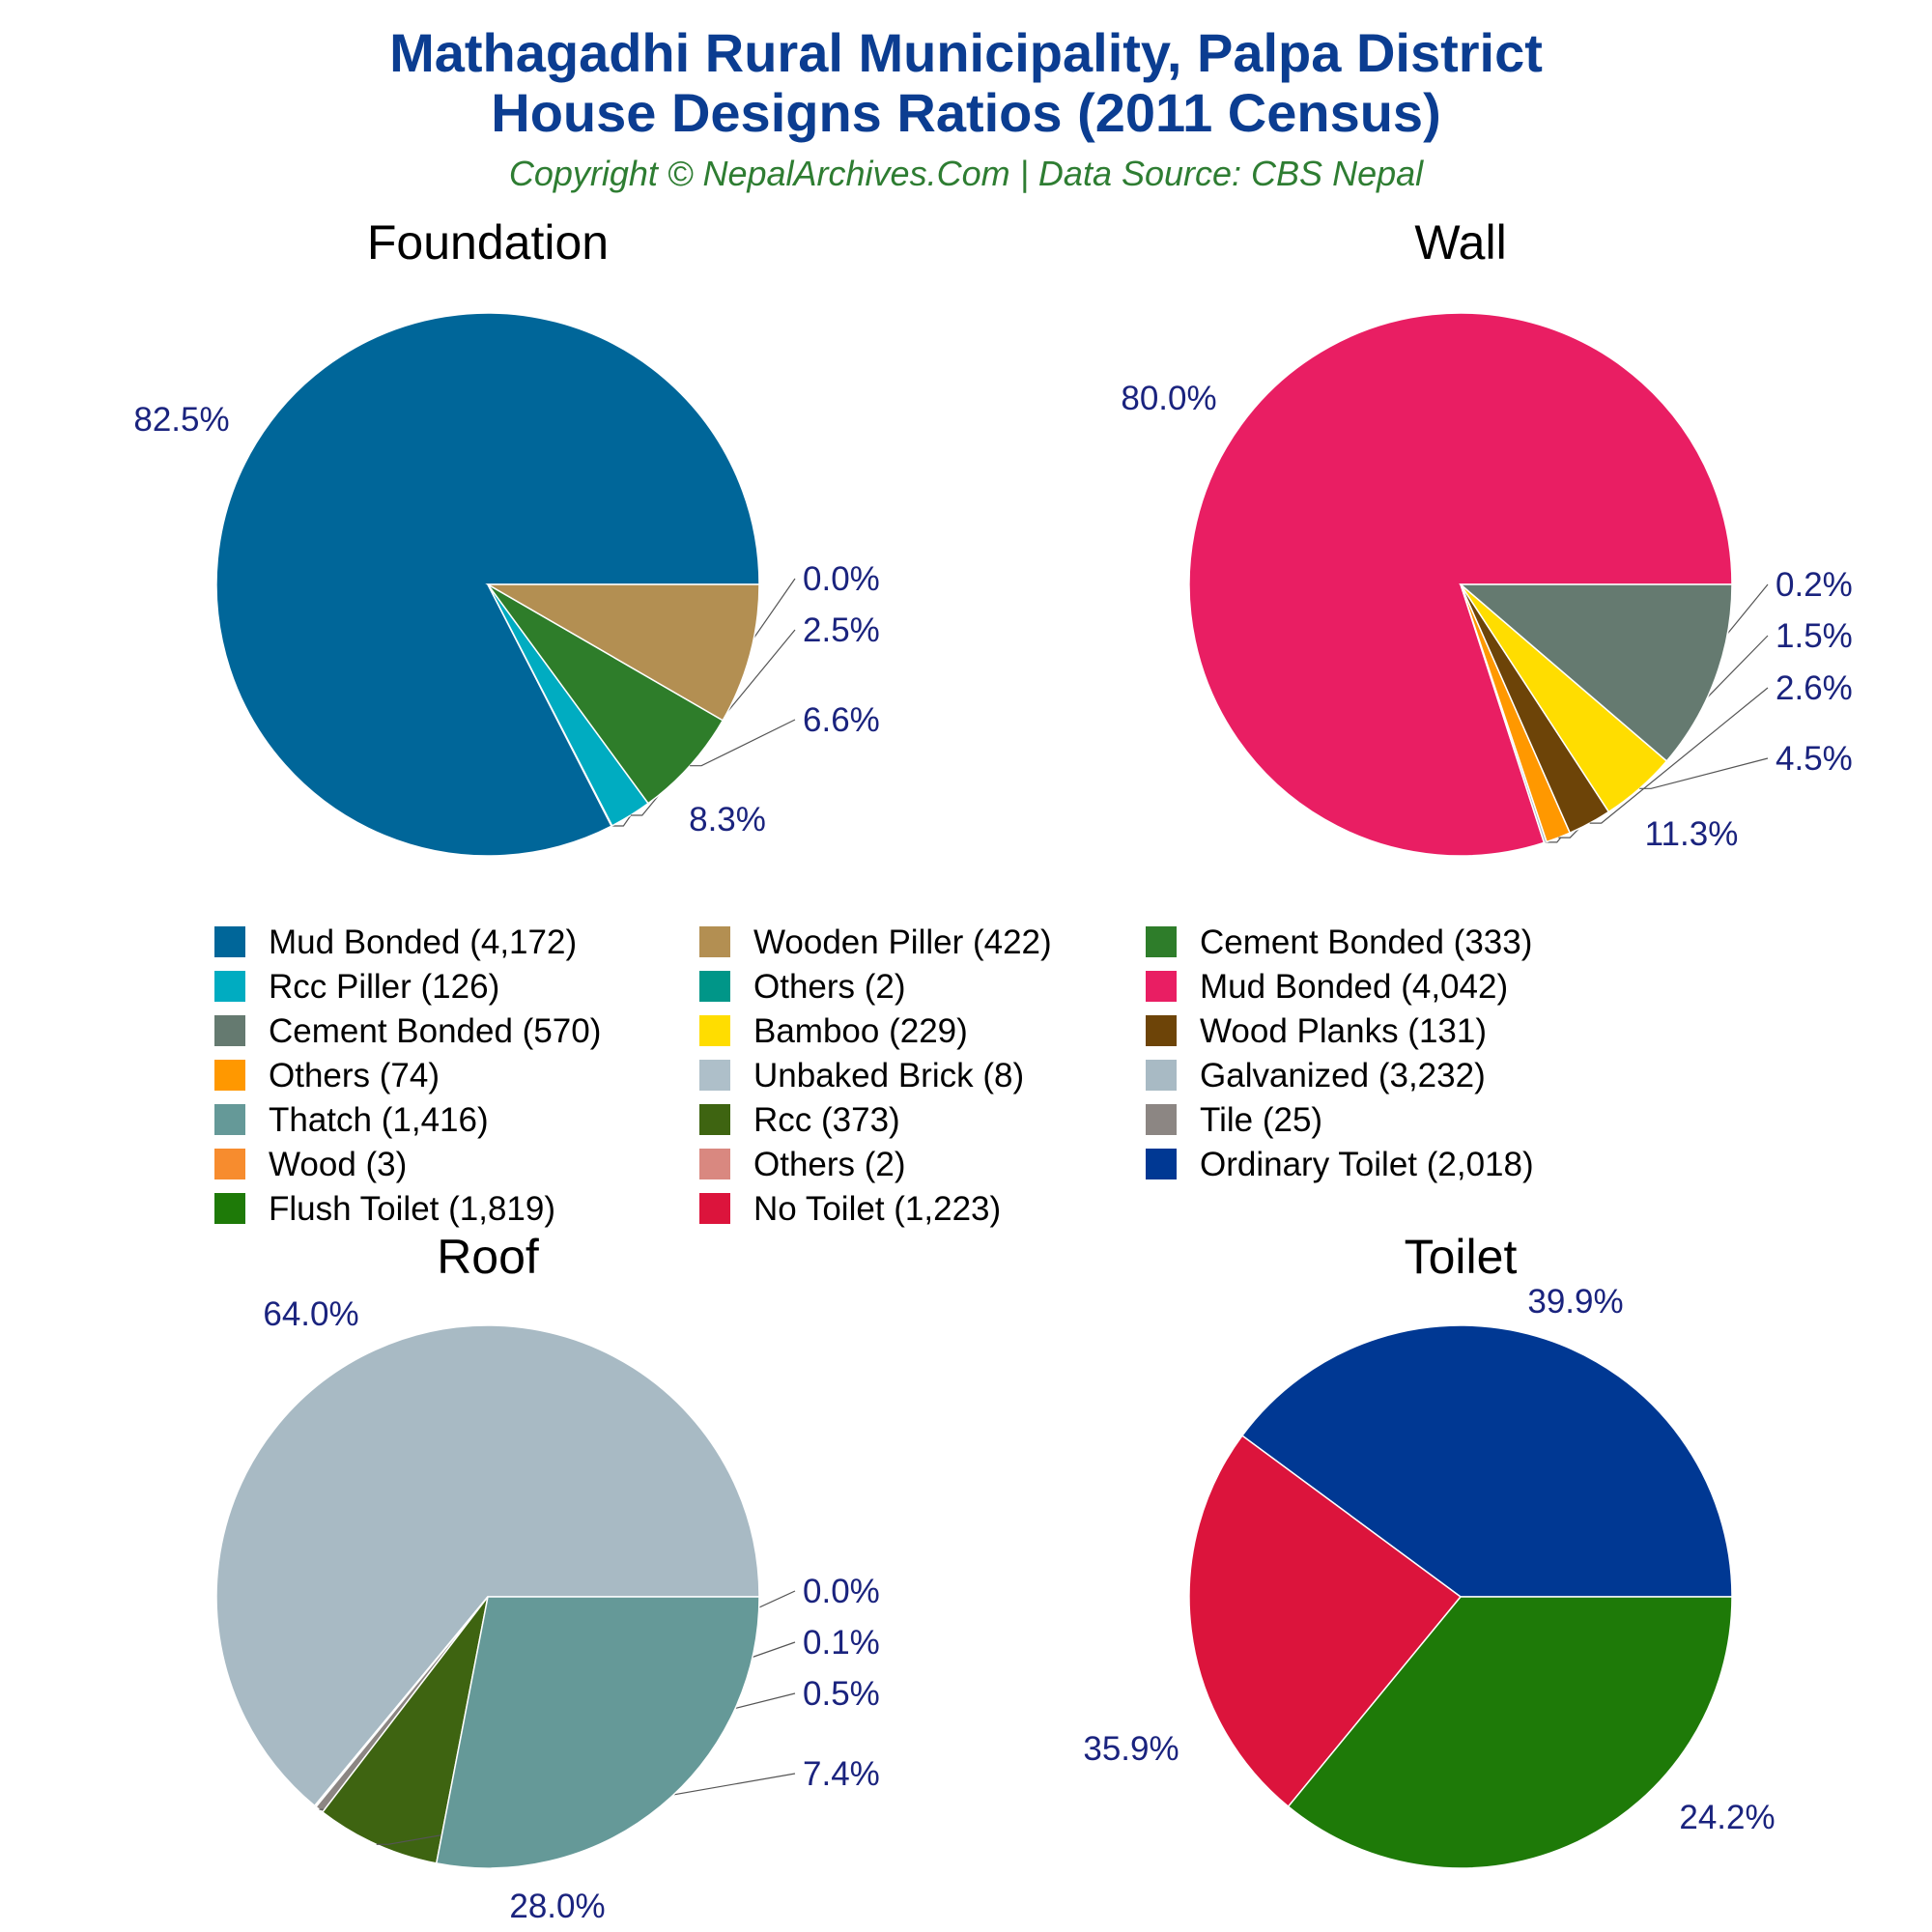  I want to click on pct-label-roof-others: 0.0%, so click(841, 1591).